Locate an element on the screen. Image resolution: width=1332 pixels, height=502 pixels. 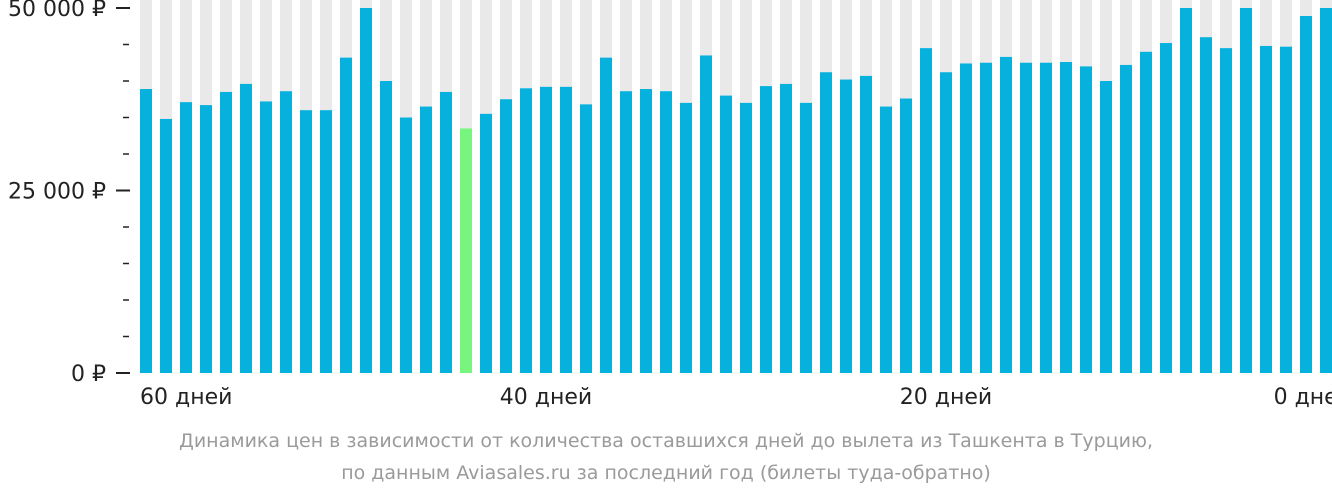
y-axis: 0 ₽ 25 000 ₽ 50 000 ₽ is located at coordinates (69, 193).